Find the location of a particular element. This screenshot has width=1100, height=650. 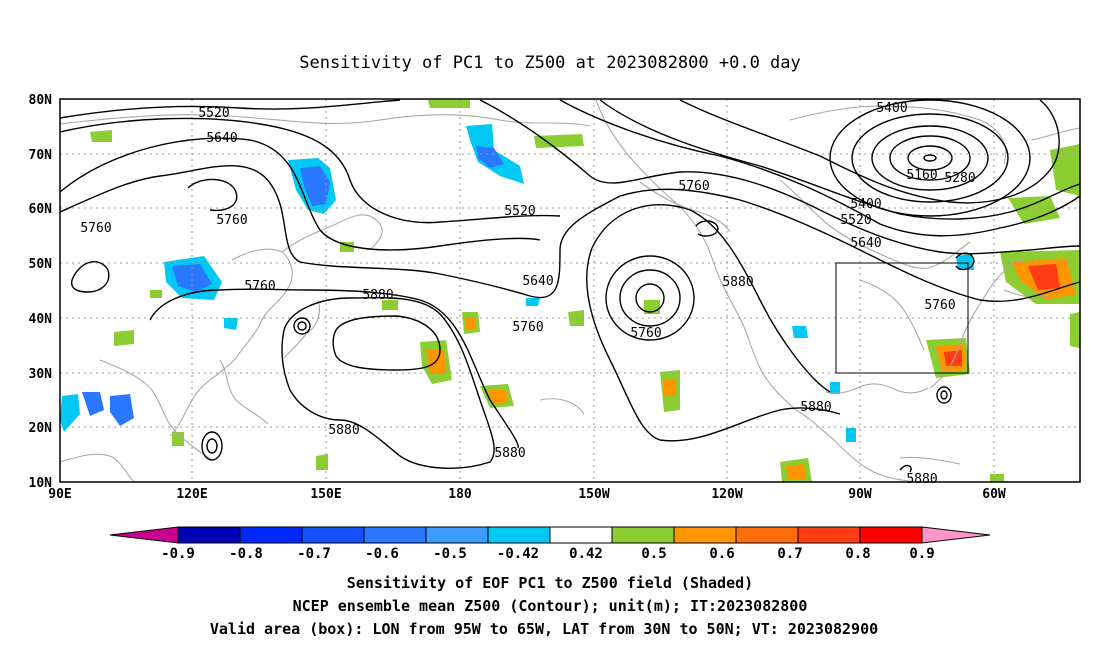

colorbar-label: -0.8 is located at coordinates (246, 554).